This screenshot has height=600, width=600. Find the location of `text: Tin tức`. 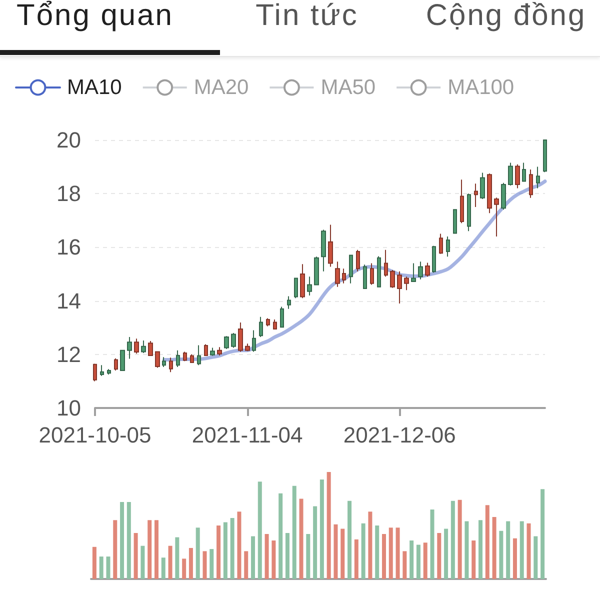

text: Tin tức is located at coordinates (307, 17).